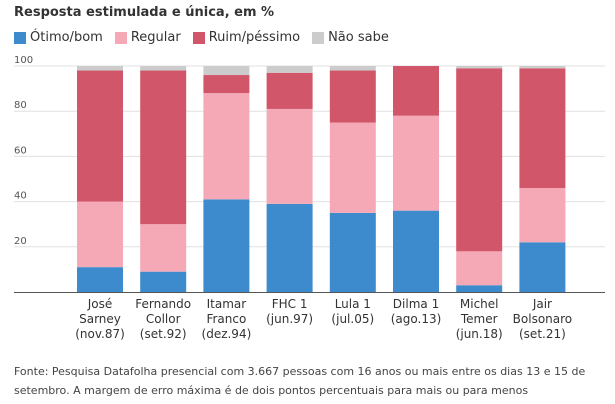 The height and width of the screenshot is (404, 615). I want to click on x-category-label: (jun.97), so click(289, 319).